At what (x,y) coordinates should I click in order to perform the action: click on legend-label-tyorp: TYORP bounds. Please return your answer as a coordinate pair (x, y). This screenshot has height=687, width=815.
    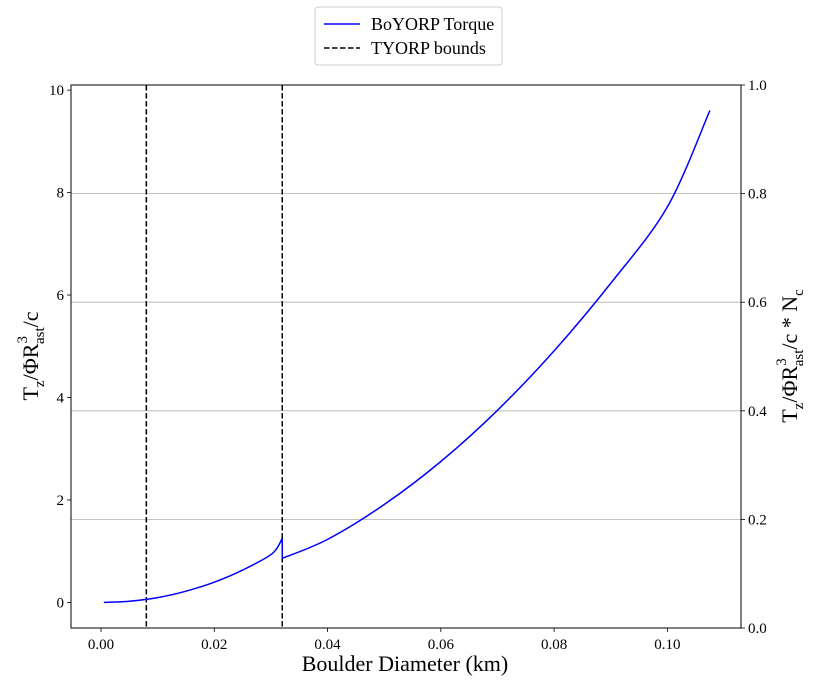
    Looking at the image, I should click on (428, 48).